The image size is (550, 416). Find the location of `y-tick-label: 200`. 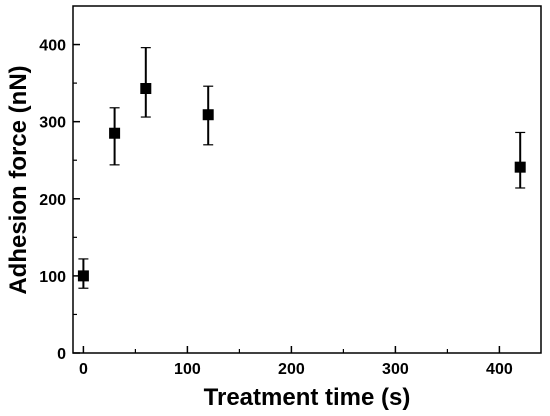

y-tick-label: 200 is located at coordinates (52, 200).